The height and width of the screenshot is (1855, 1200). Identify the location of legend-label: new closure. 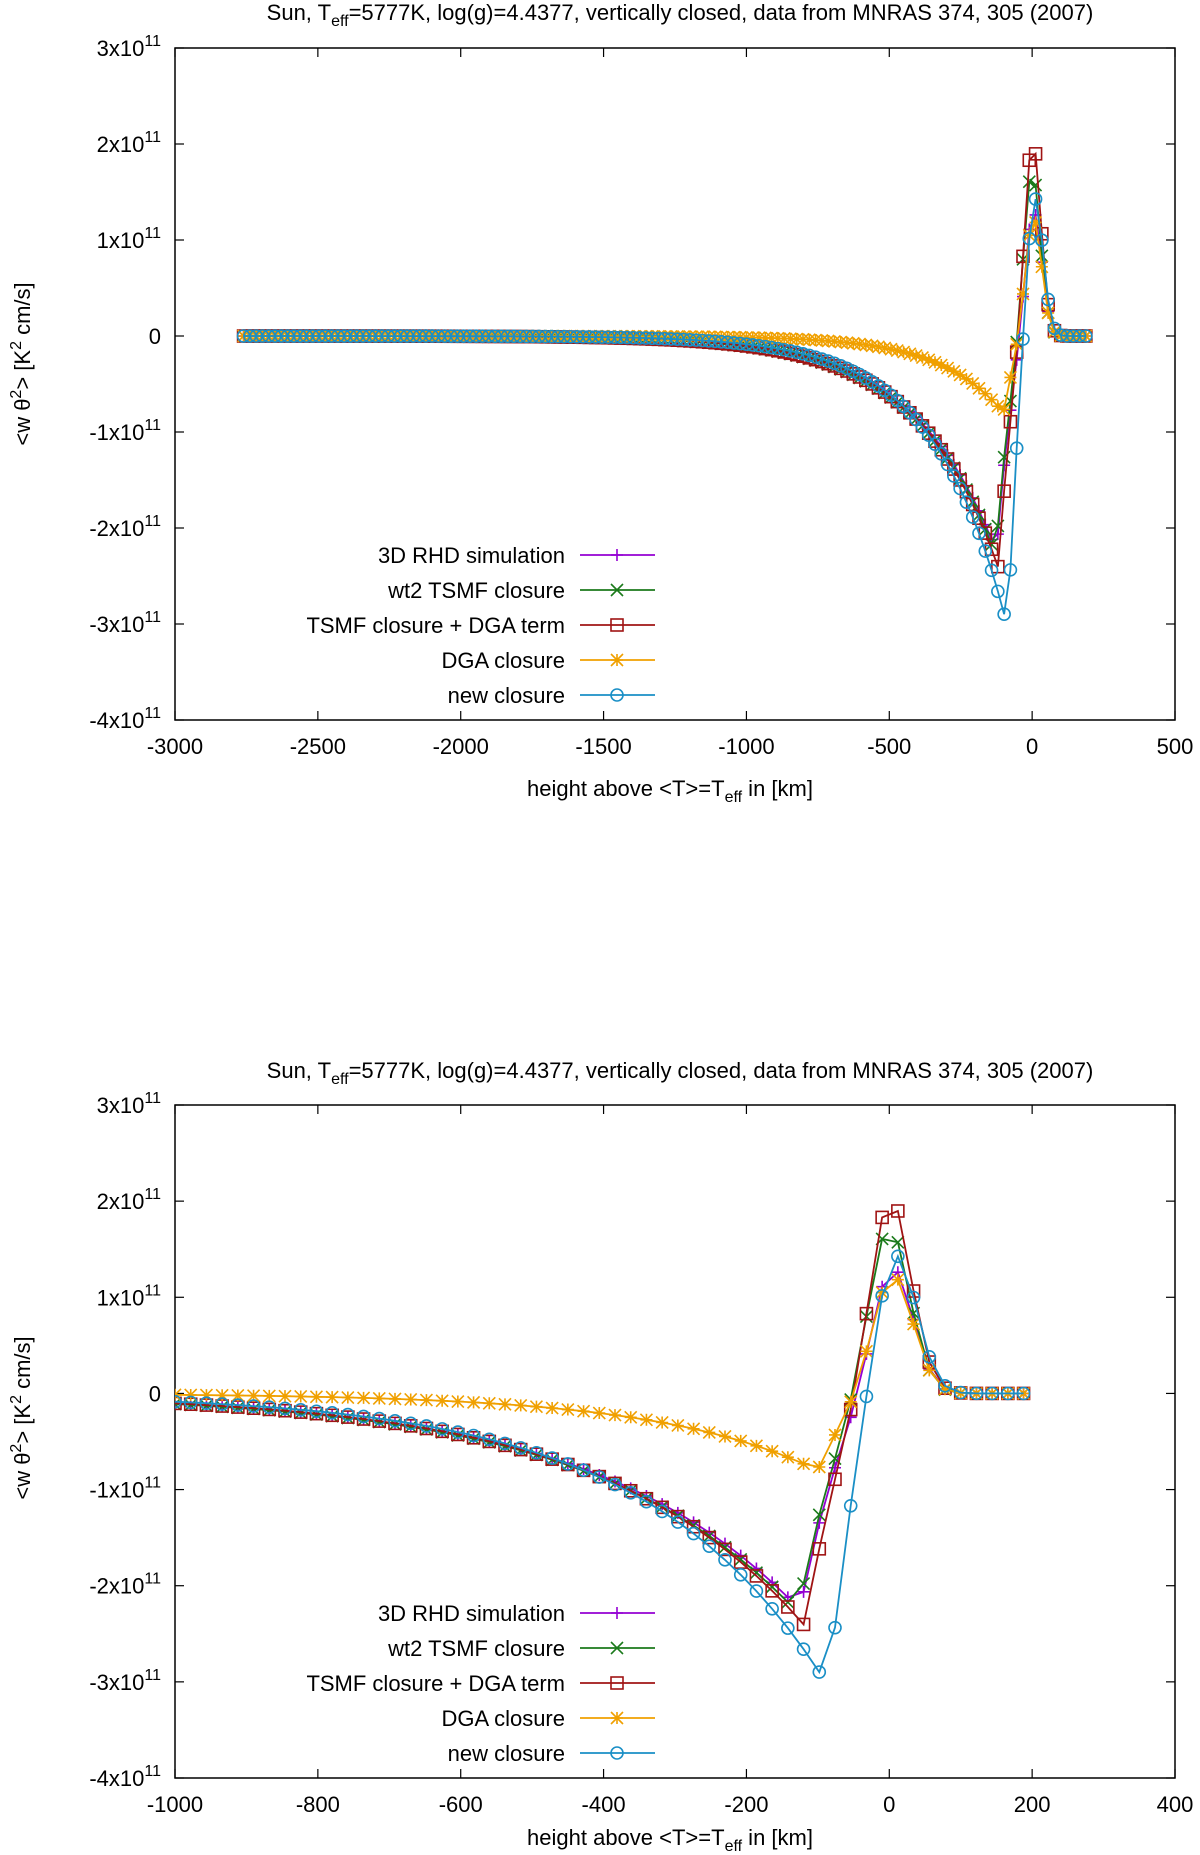
(506, 695).